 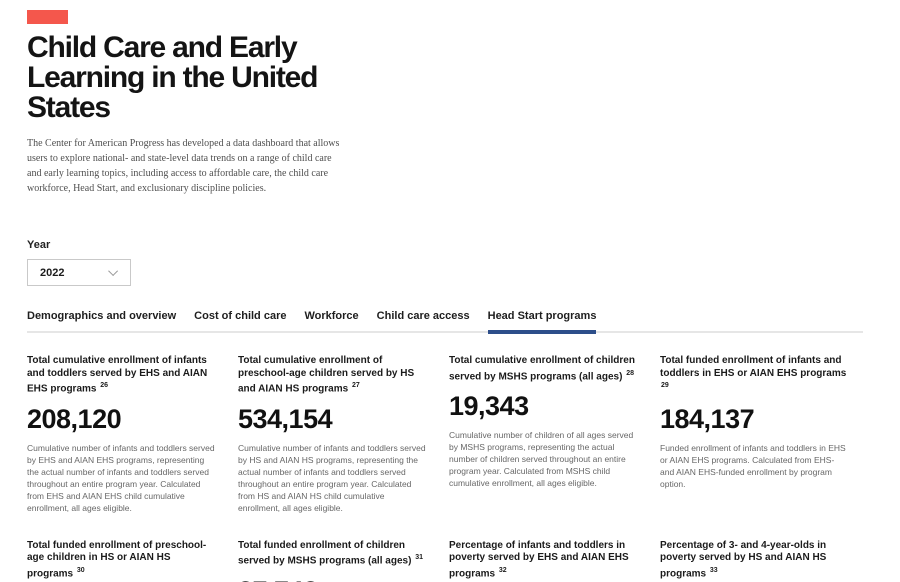 What do you see at coordinates (707, 418) in the screenshot?
I see `stat-card-value: 184,137` at bounding box center [707, 418].